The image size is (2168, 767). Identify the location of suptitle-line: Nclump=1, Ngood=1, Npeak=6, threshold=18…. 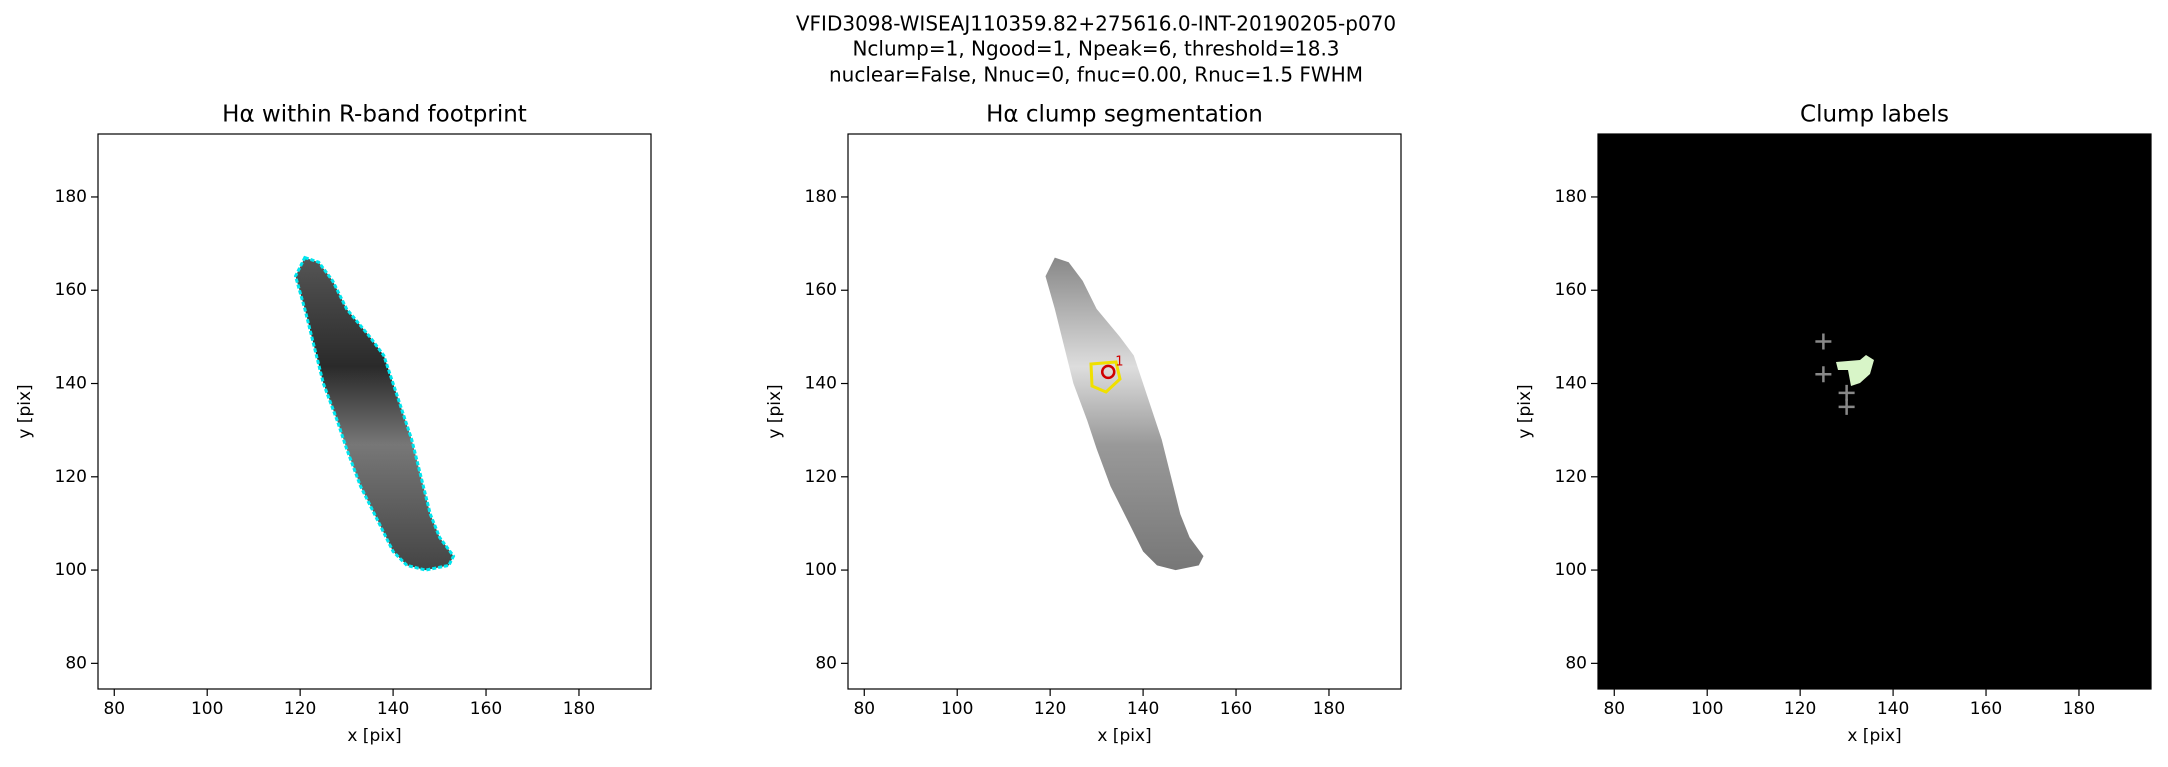
(1095, 49).